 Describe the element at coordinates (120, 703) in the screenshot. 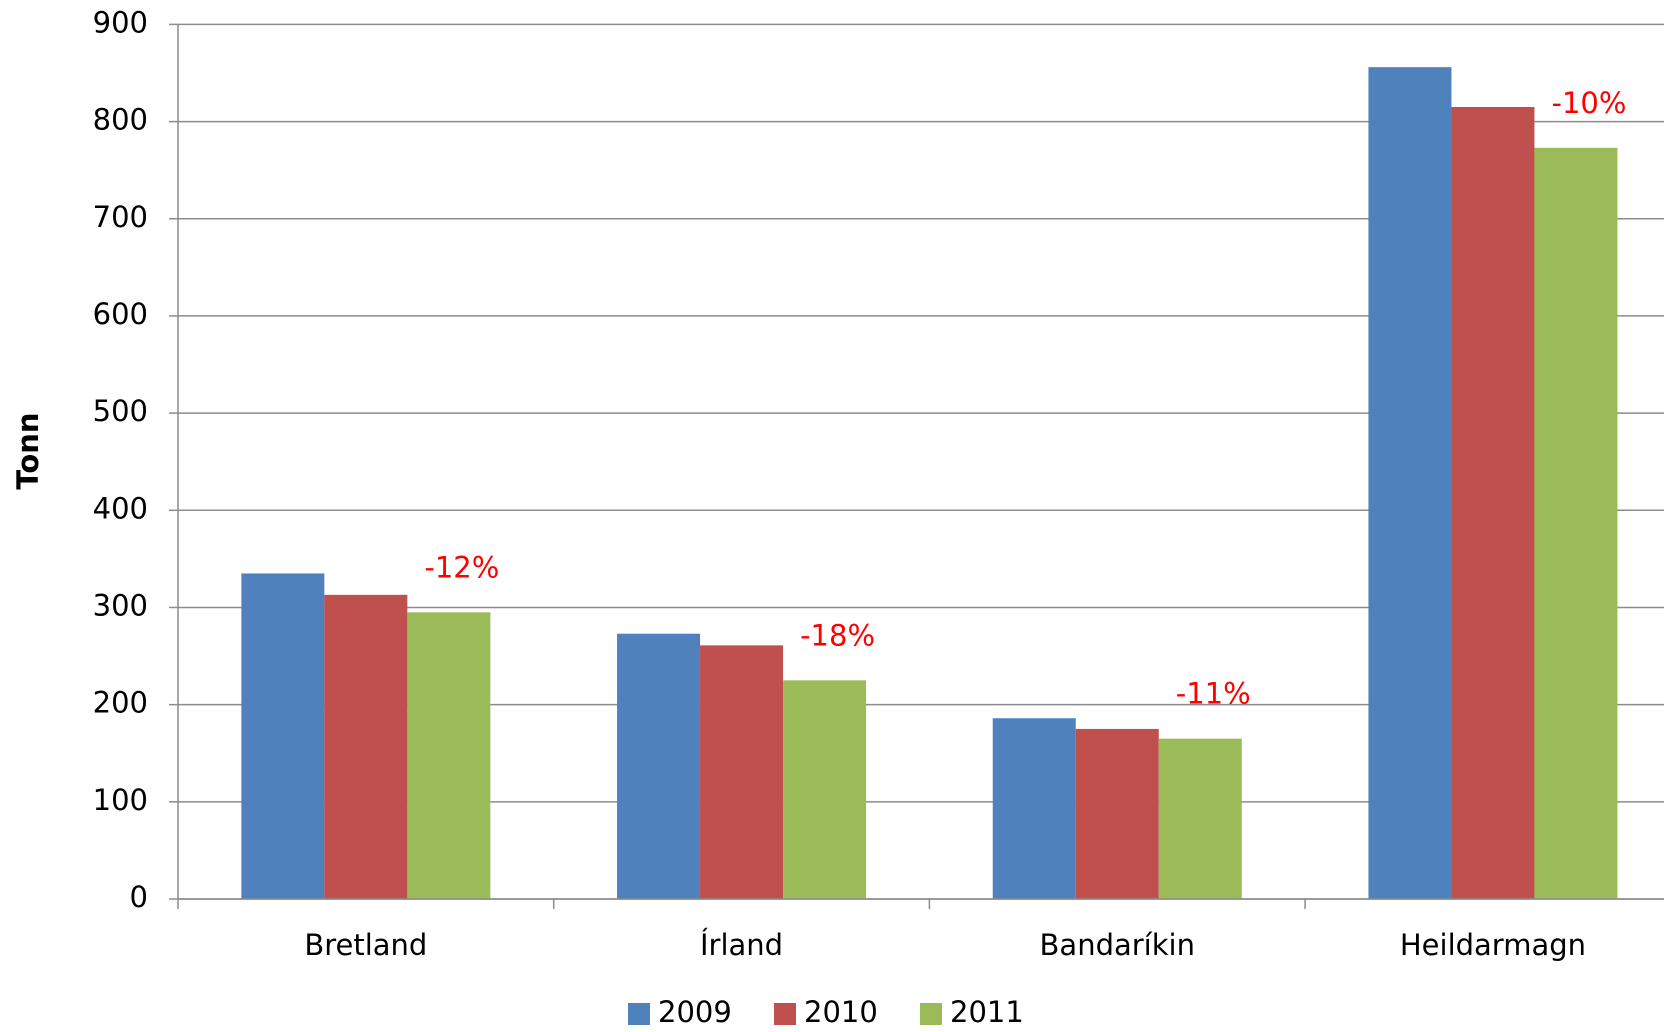

I see `y-tick-label: 200` at that location.